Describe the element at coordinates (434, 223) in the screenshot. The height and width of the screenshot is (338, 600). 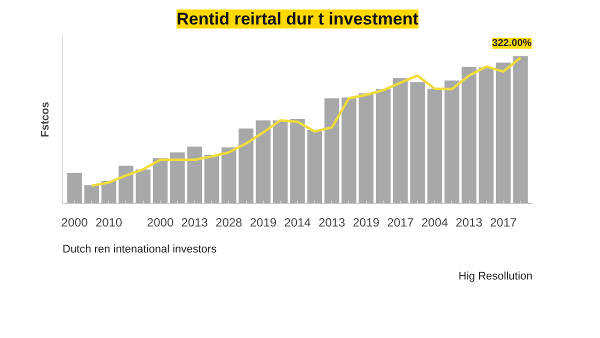
I see `x-tick-label: 2004` at that location.